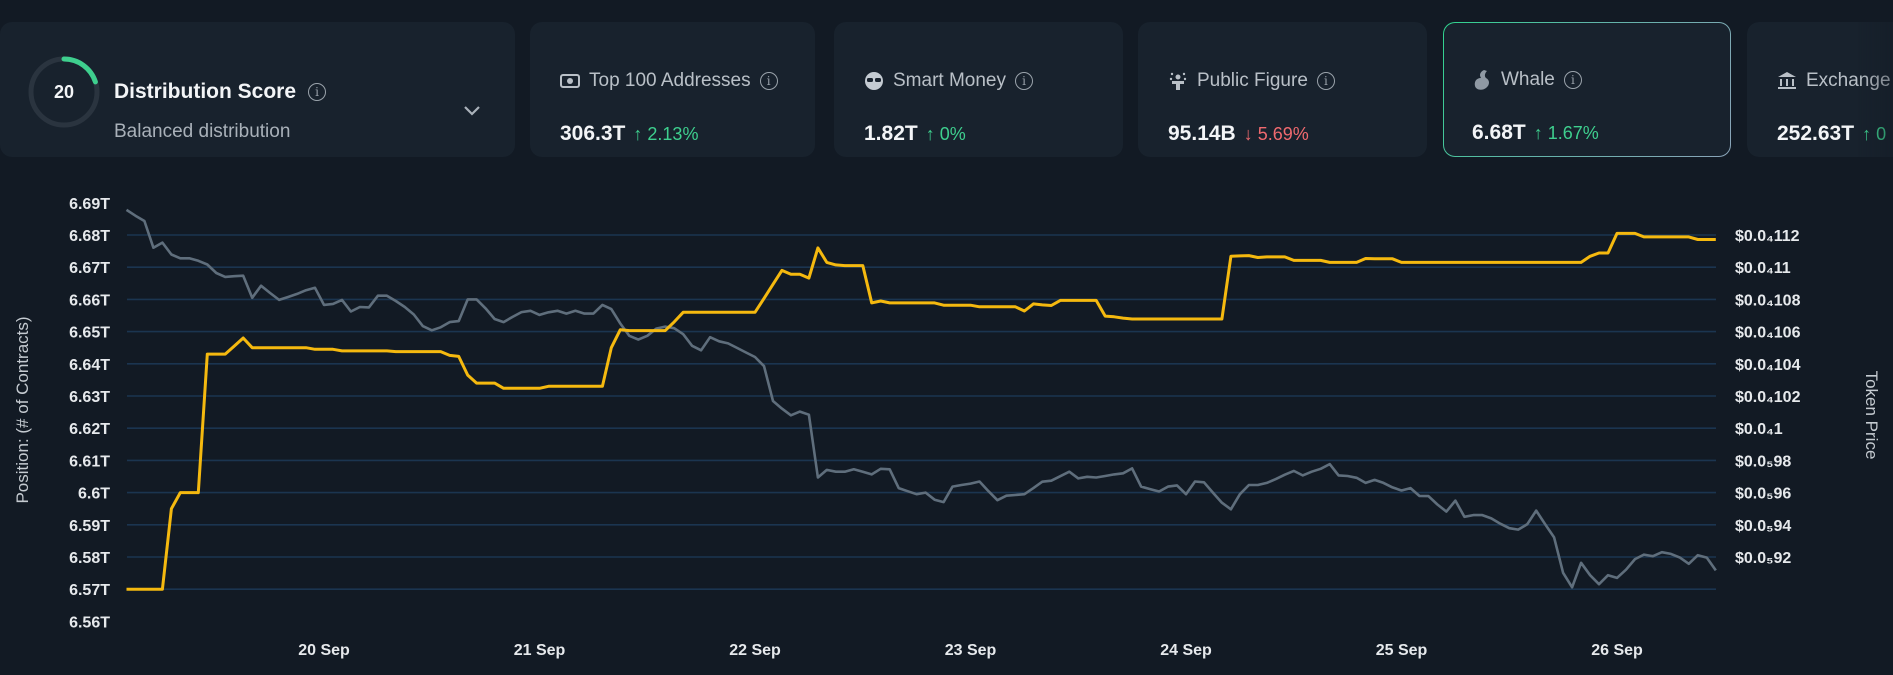 This screenshot has height=675, width=1893. What do you see at coordinates (1763, 494) in the screenshot?
I see `y-right-tick-label: $0.0₅96` at bounding box center [1763, 494].